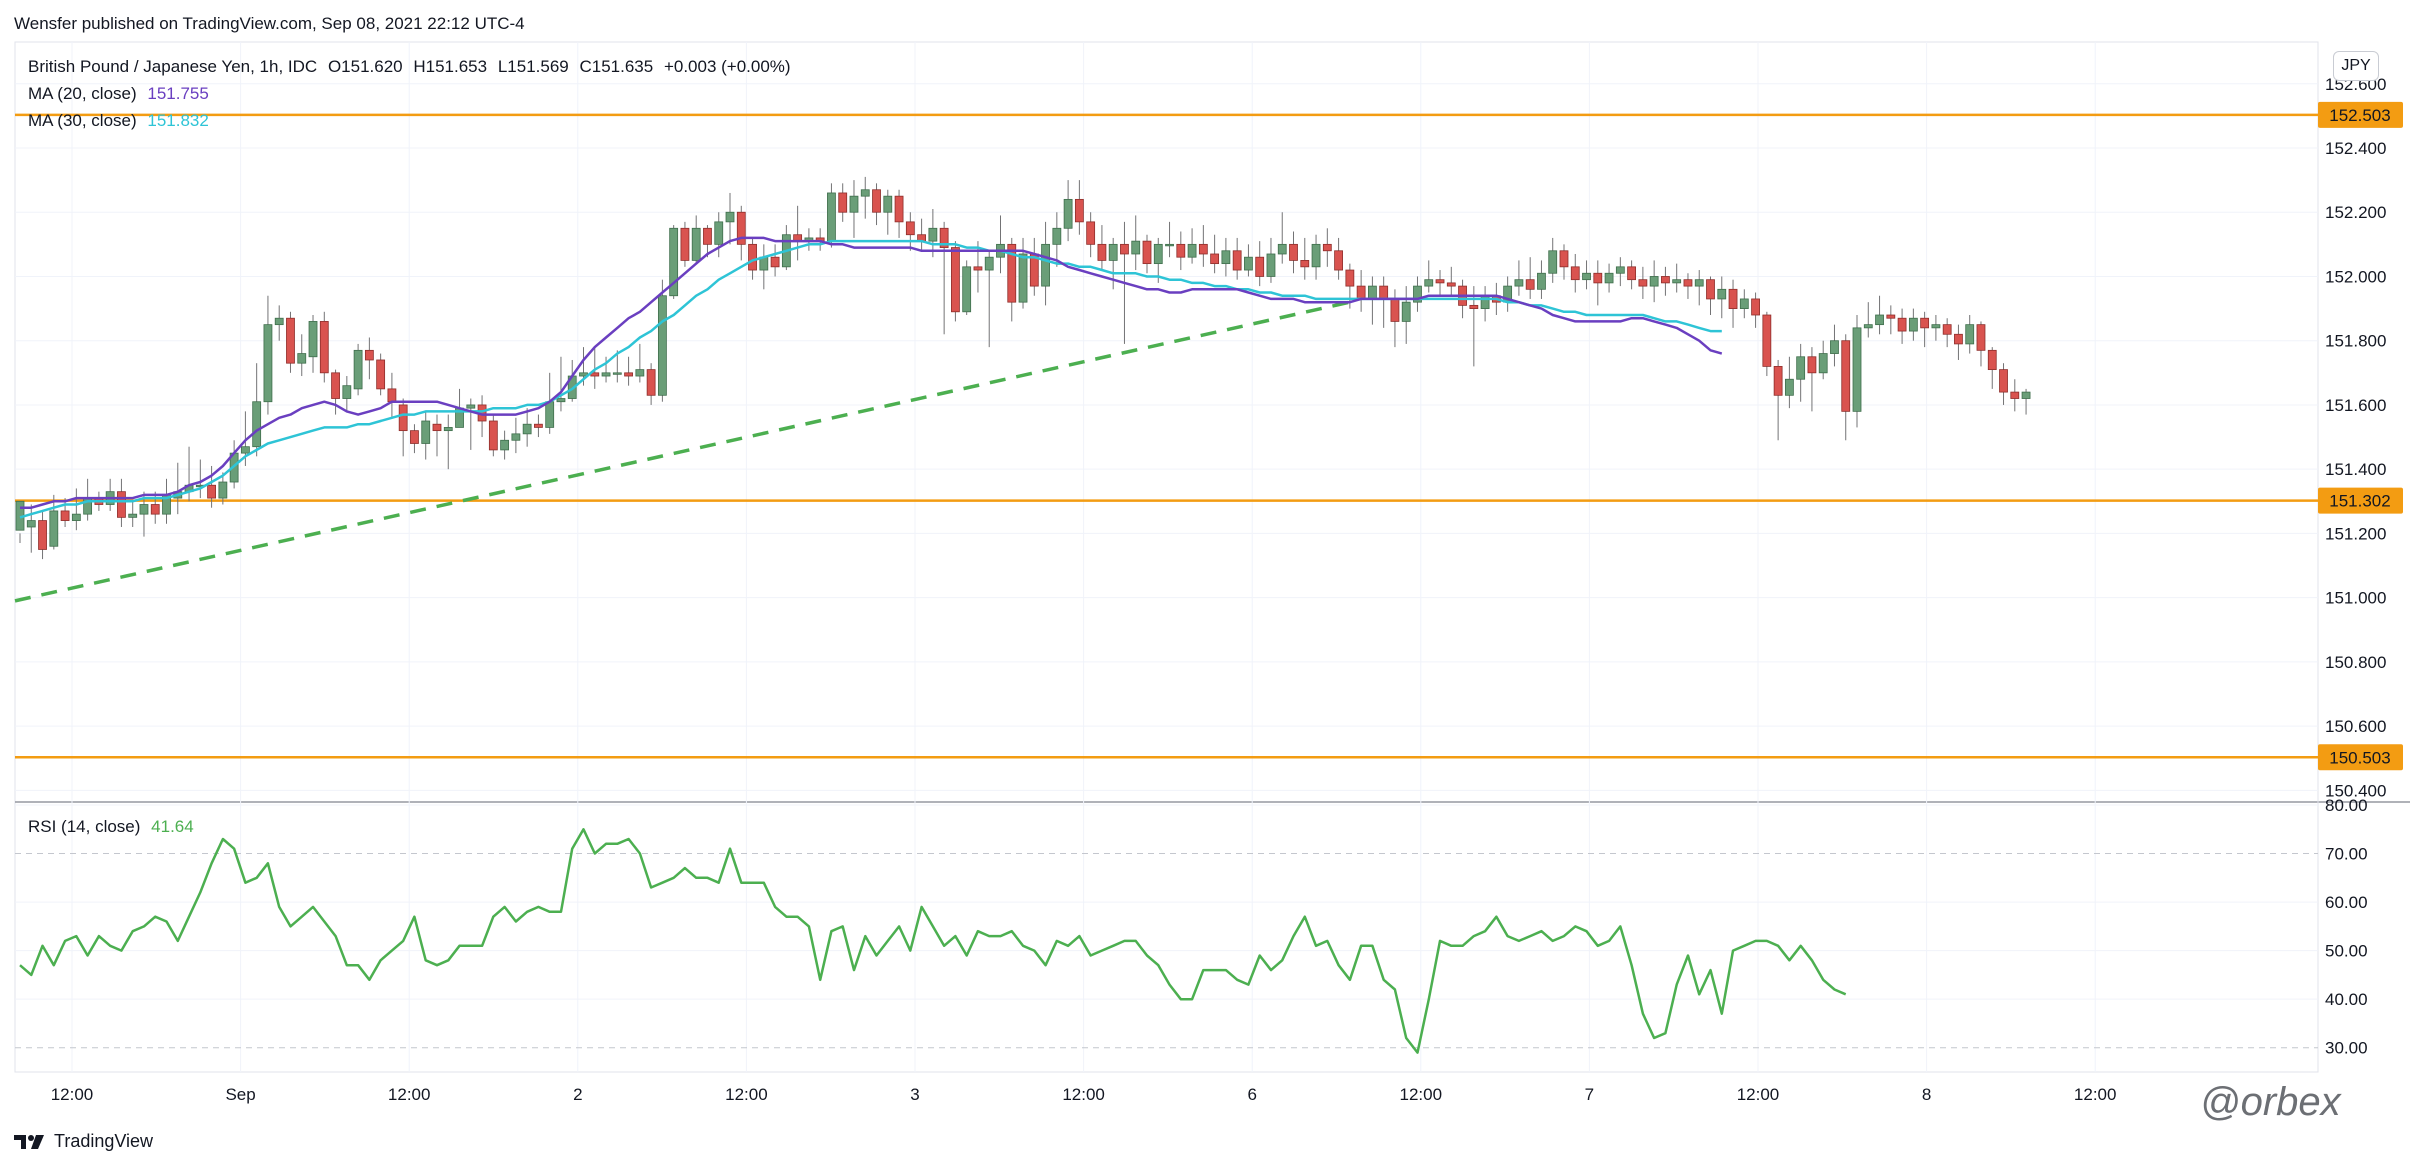  Describe the element at coordinates (933, 941) in the screenshot. I see `rsi-line` at that location.